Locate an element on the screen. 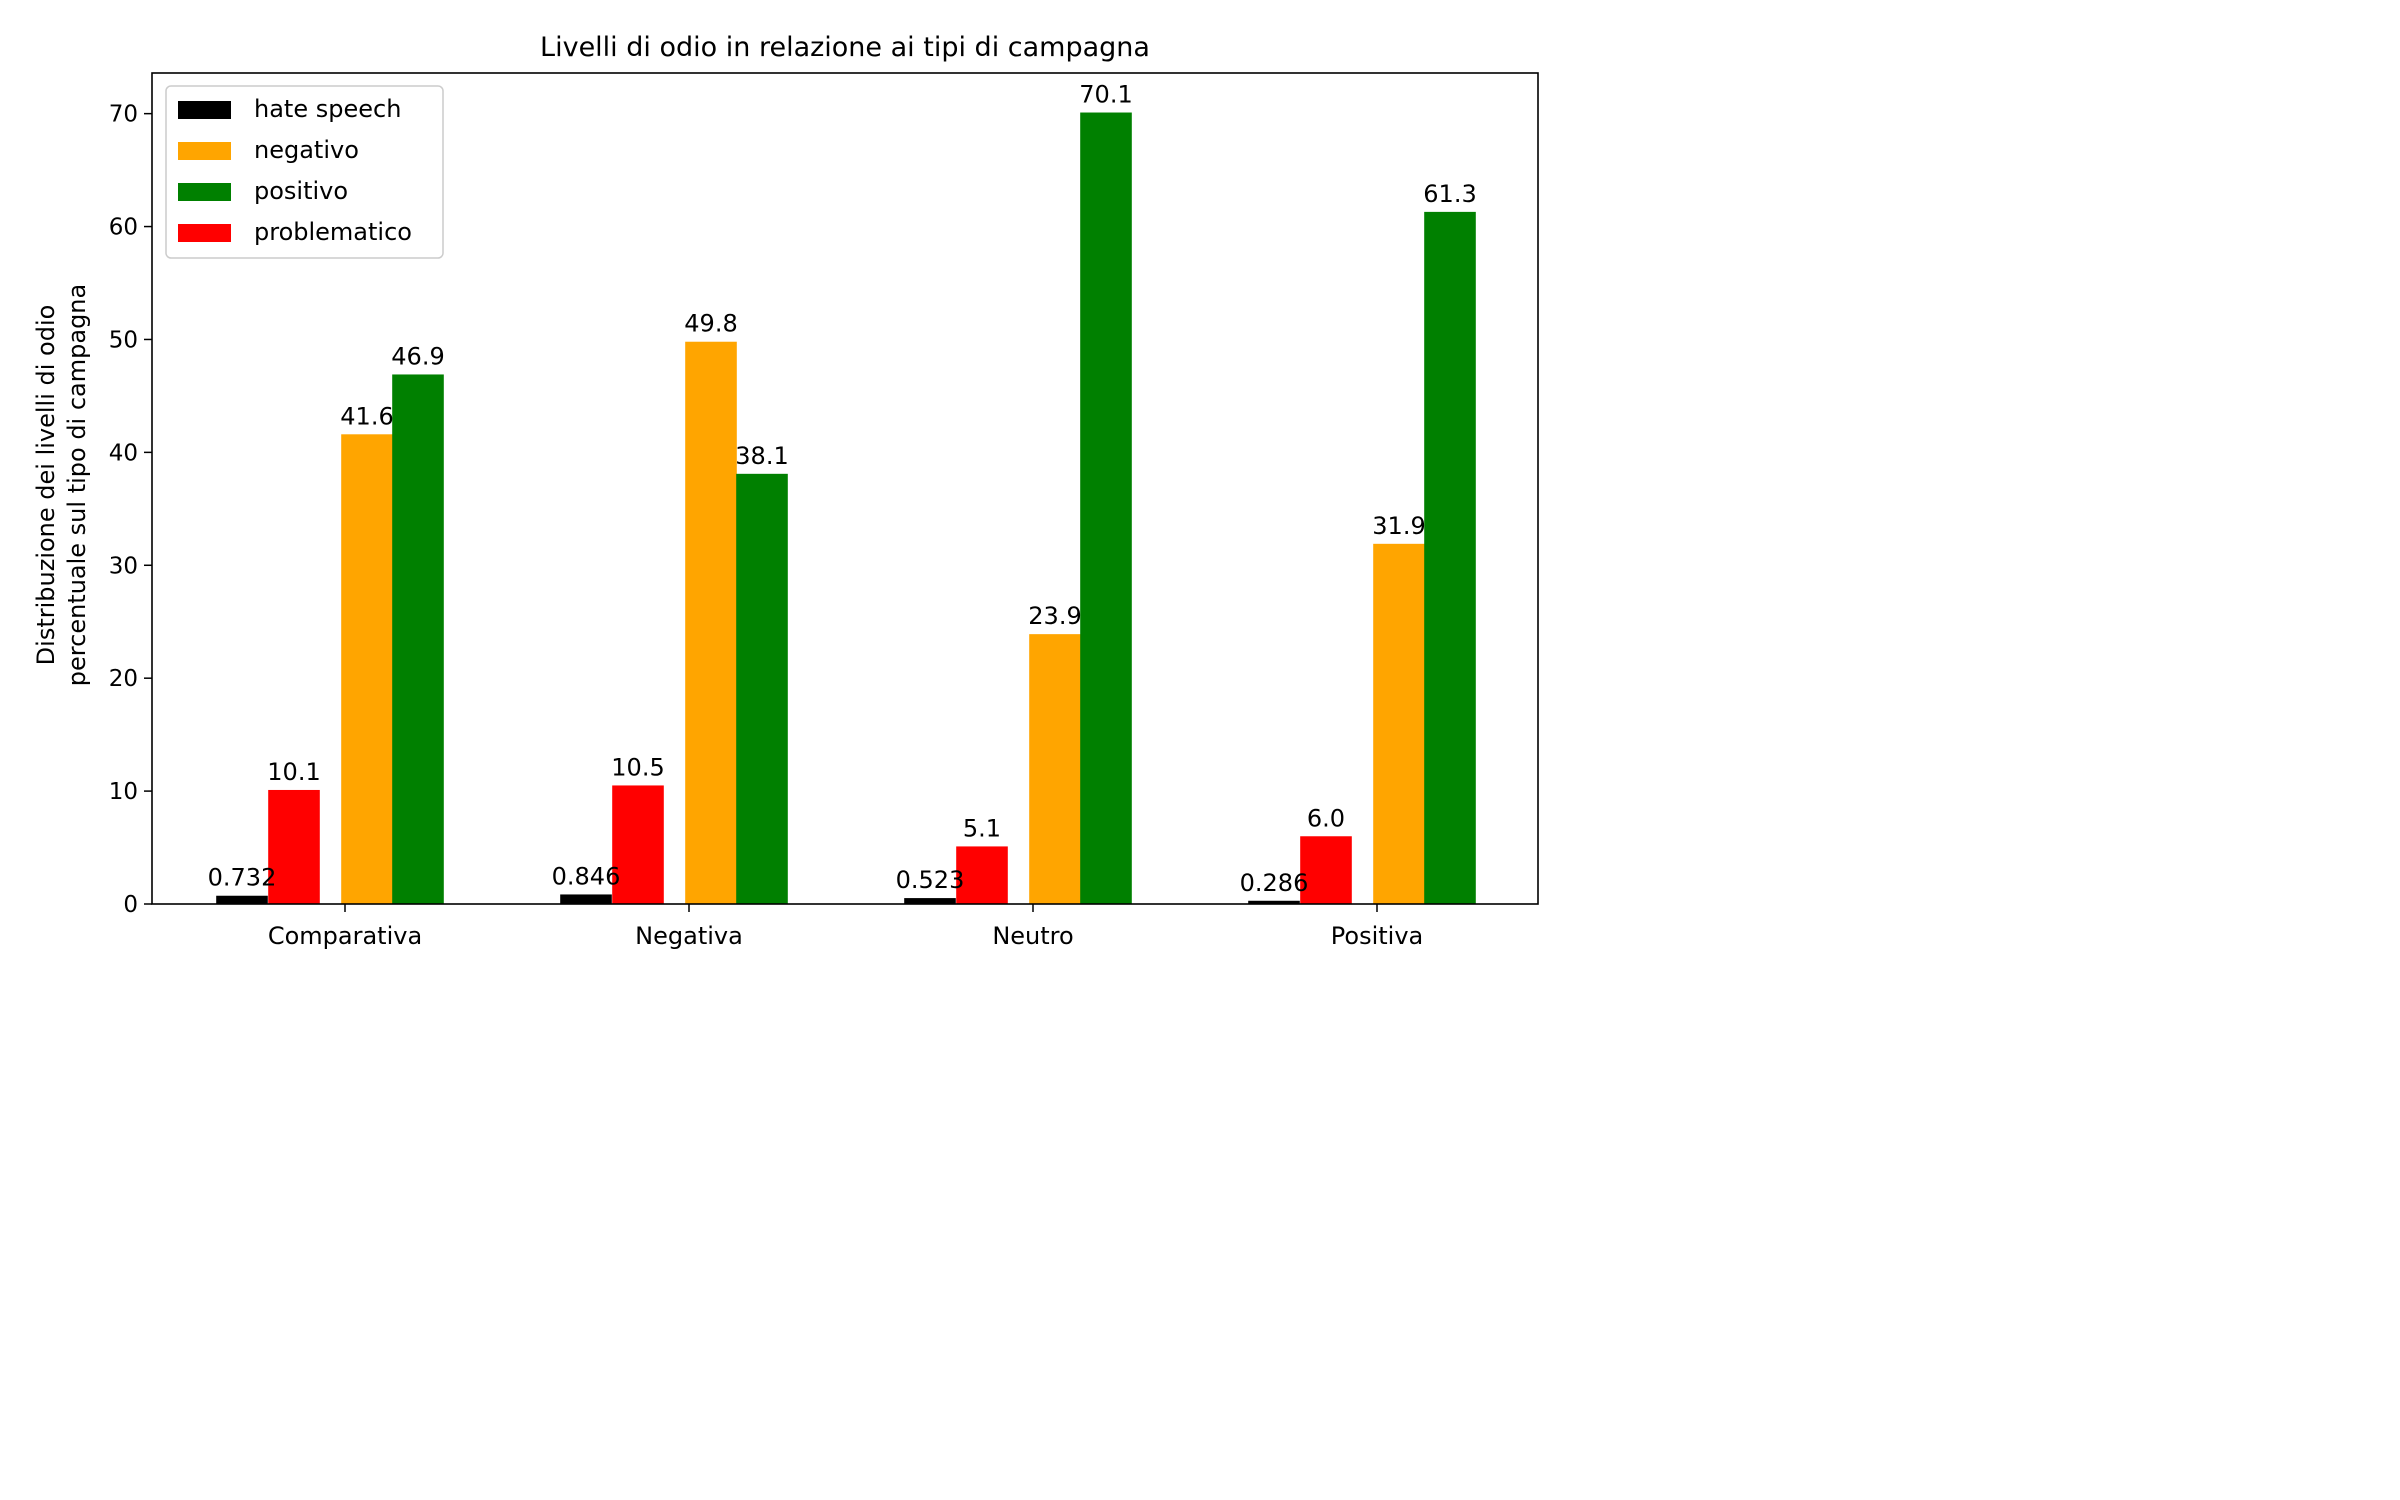 This screenshot has width=2400, height=1500. legend-label-negativo: negativo is located at coordinates (306, 150).